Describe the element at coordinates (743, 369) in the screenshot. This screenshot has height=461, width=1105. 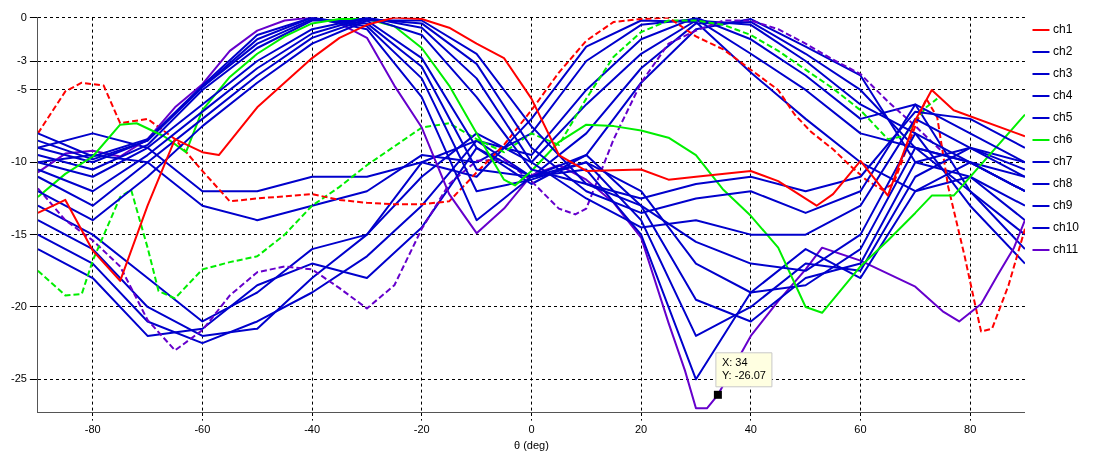
I see `annotation: X: 34 Y: -26.07` at that location.